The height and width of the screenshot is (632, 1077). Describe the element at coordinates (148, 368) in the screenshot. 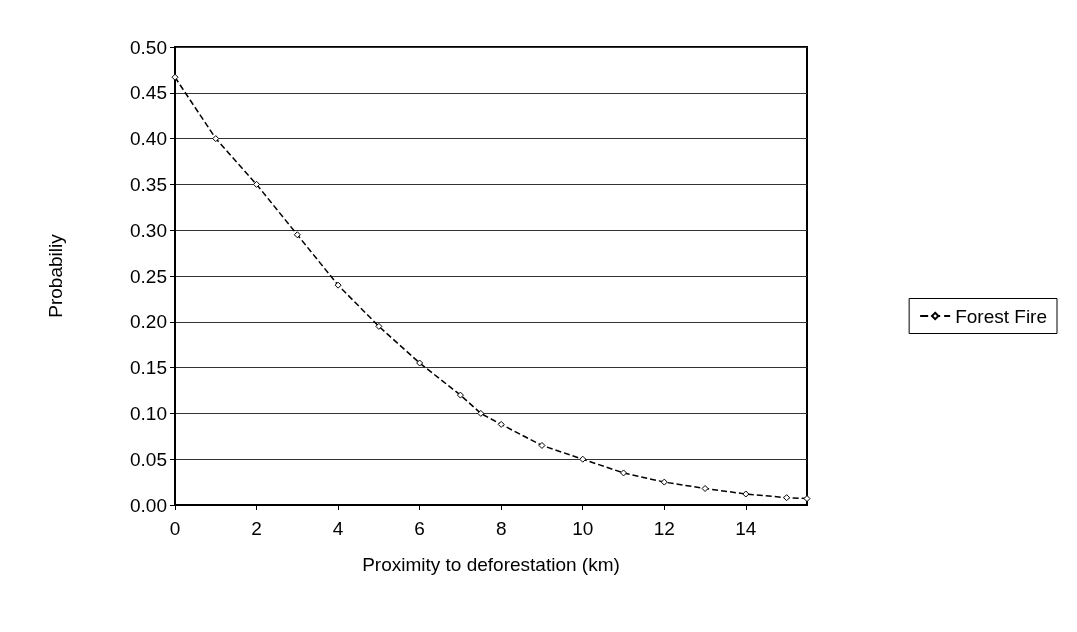

I see `y-tick-label: 0.15` at that location.